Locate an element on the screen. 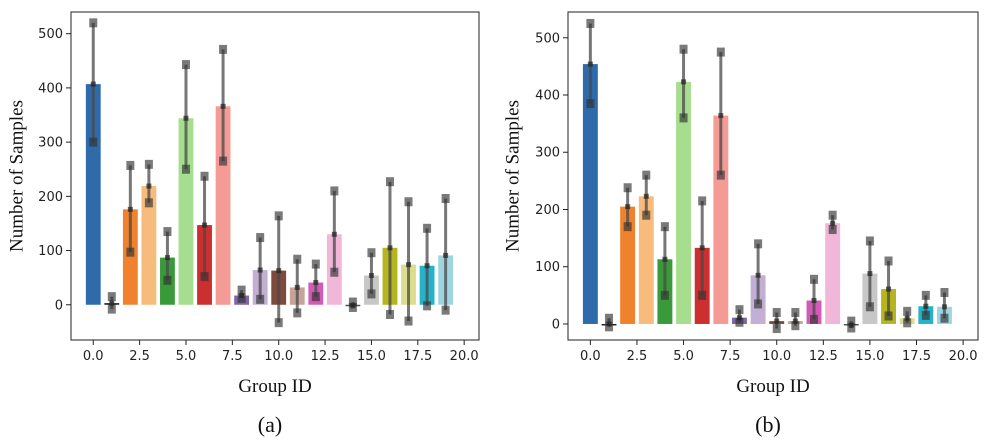  chart-a-ytick-label-500: 500 is located at coordinates (50, 34).